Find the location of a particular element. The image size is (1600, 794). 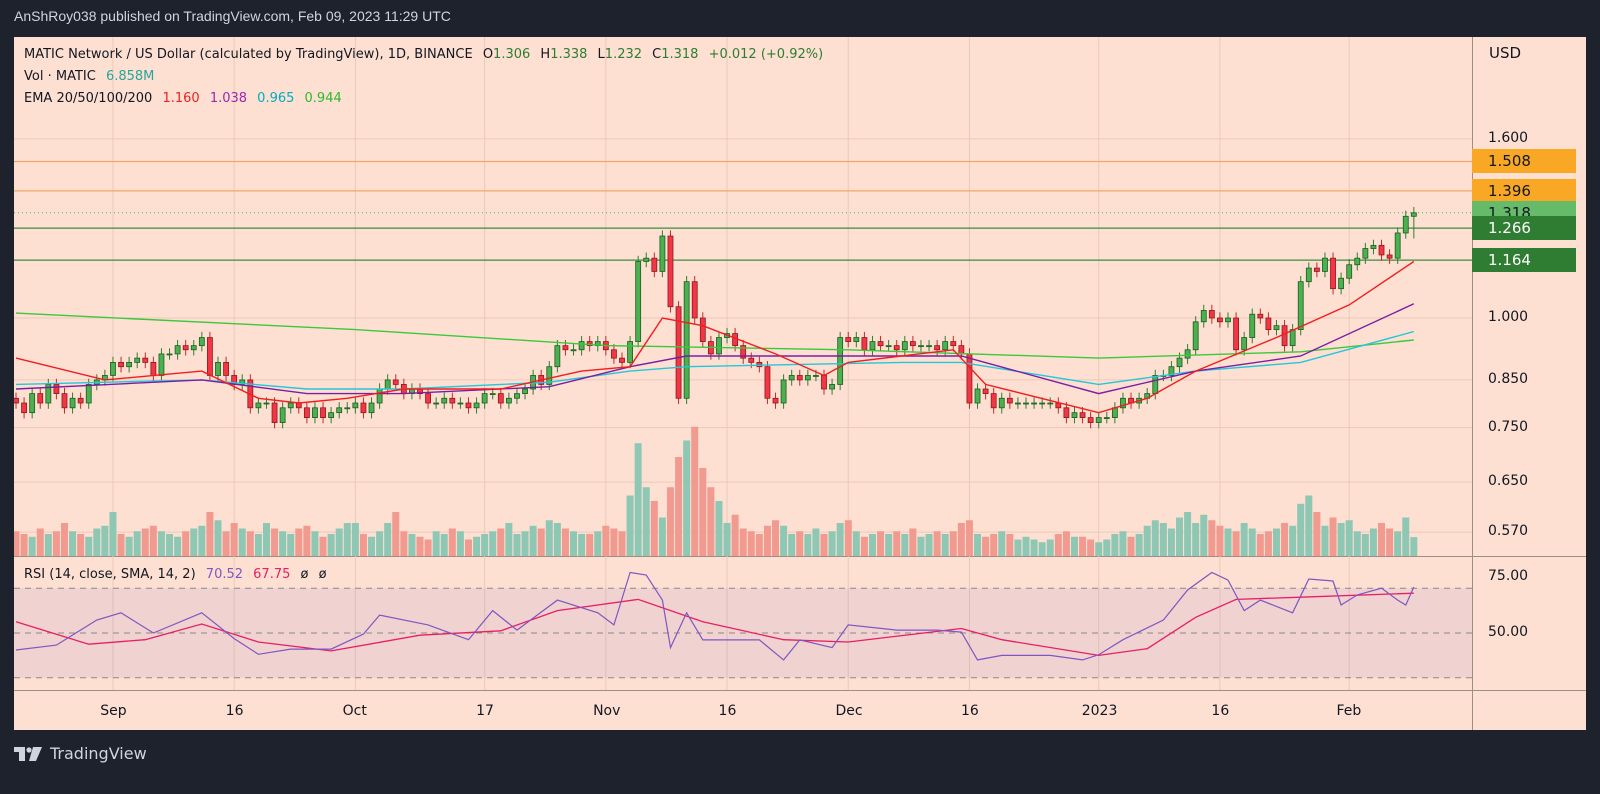

price-tick-label: 1.000 is located at coordinates (1508, 317).